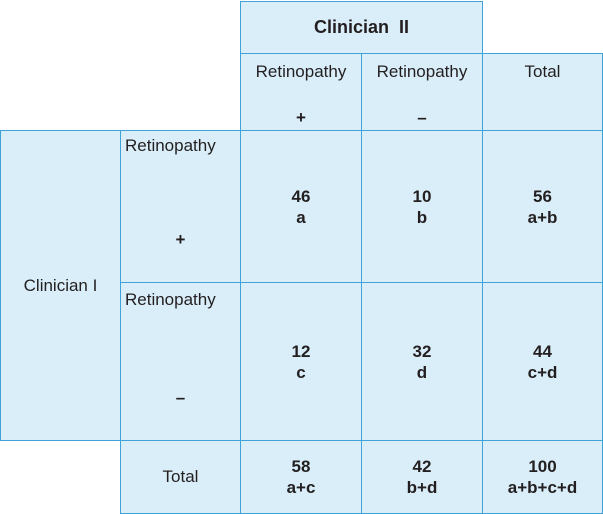 This screenshot has width=603, height=514. I want to click on clinician-ii-title: Clinician II, so click(361, 27).